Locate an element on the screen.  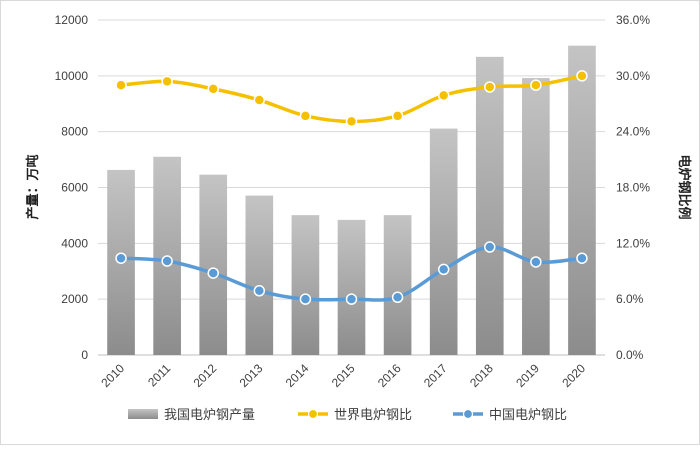
legend: 我国电炉钢产量 世界电炉钢比 中国电炉钢比 is located at coordinates (347, 414).